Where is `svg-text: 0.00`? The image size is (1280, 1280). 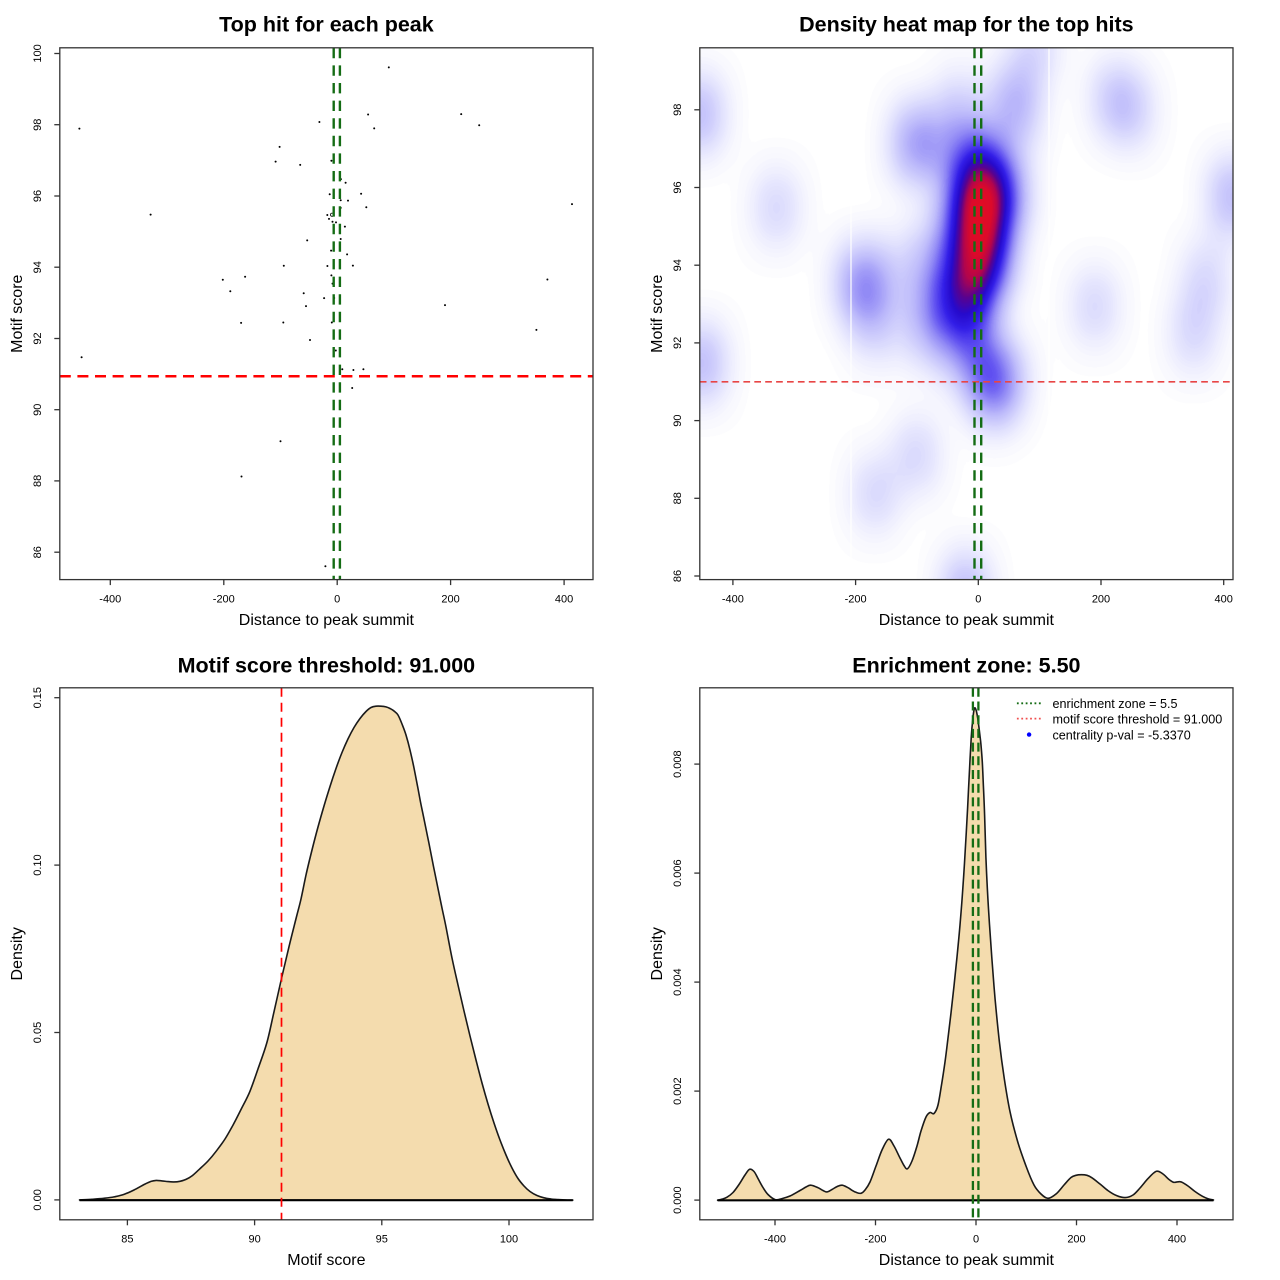 svg-text: 0.00 is located at coordinates (38, 1199).